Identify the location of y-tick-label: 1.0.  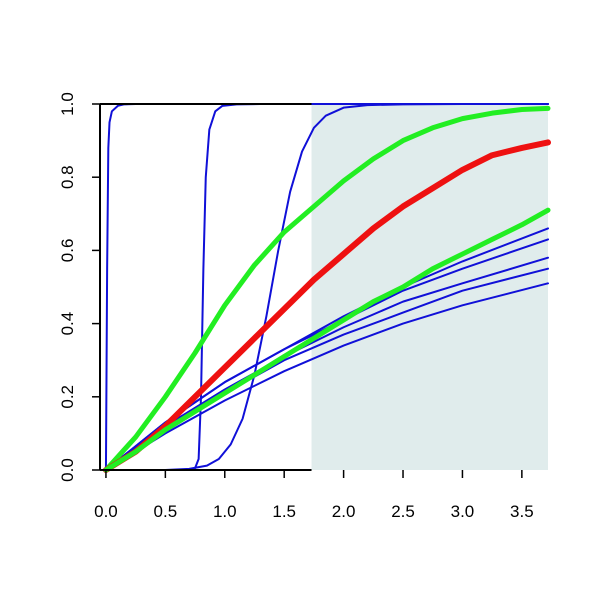
(67, 104).